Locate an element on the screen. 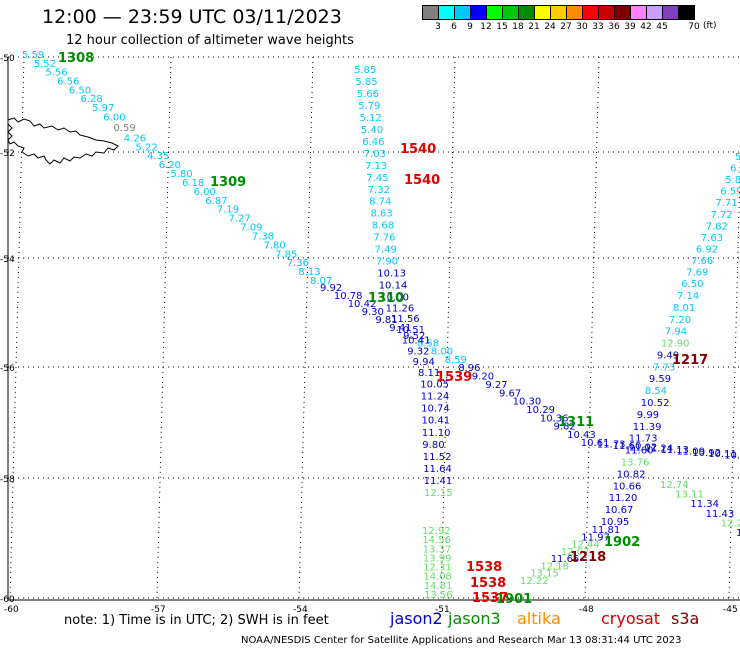  wave-height-value: 13.99 is located at coordinates (437, 558).